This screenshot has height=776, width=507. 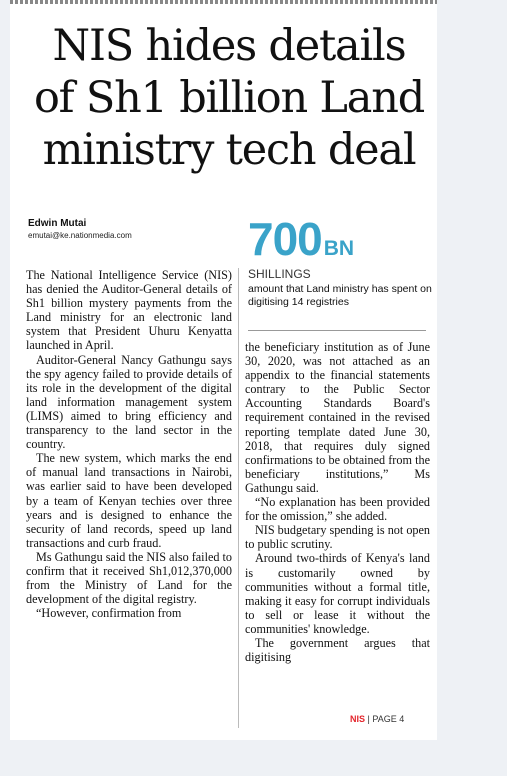 What do you see at coordinates (223, 2) in the screenshot?
I see `top-rule` at bounding box center [223, 2].